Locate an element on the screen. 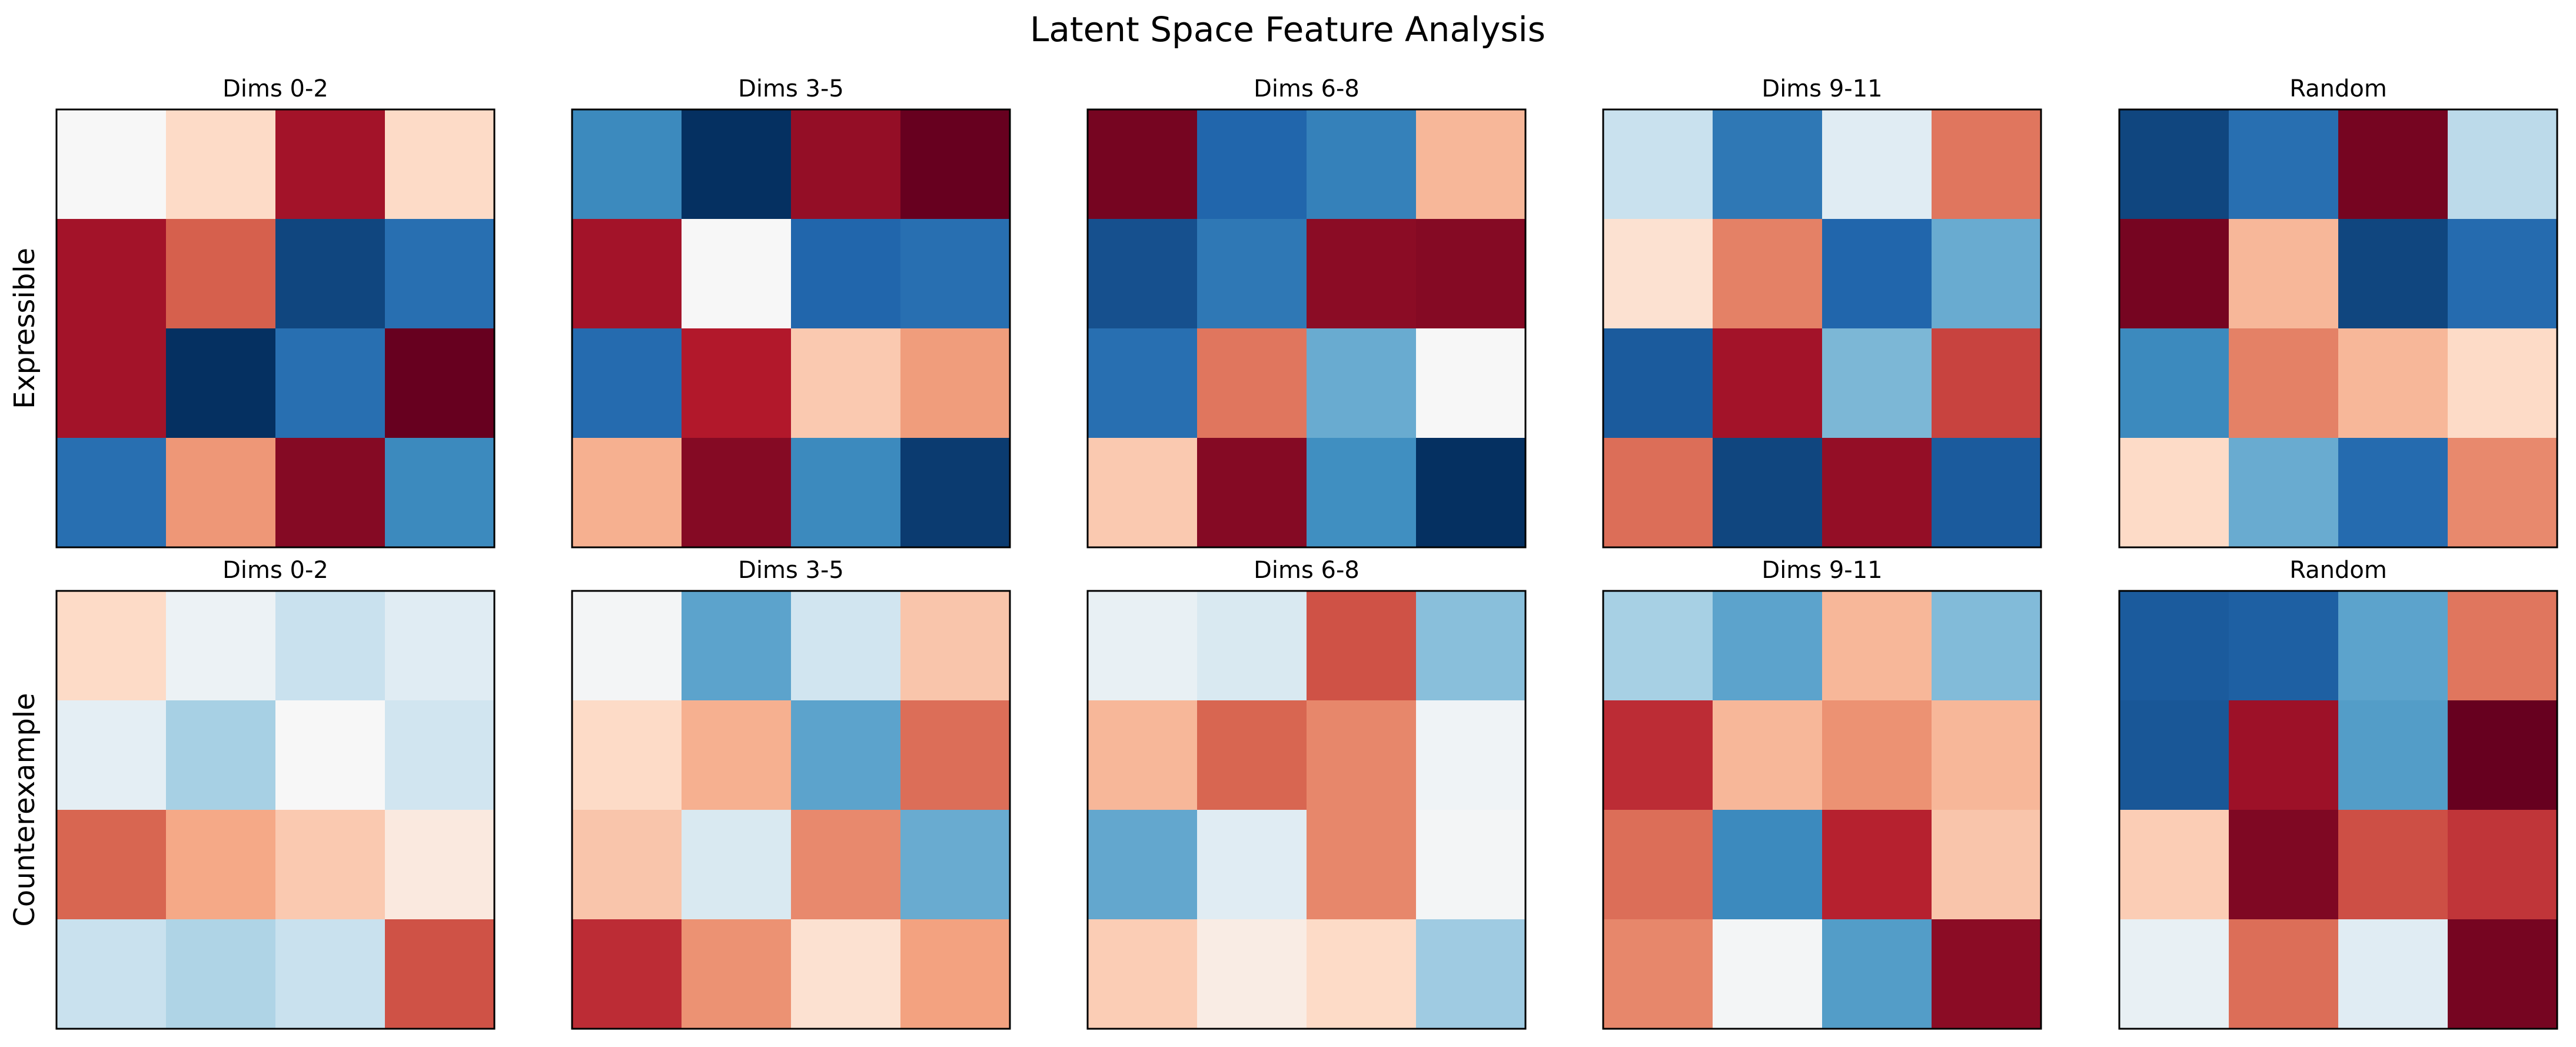  figure-title: Latent Space Feature Analysis is located at coordinates (1287, 29).